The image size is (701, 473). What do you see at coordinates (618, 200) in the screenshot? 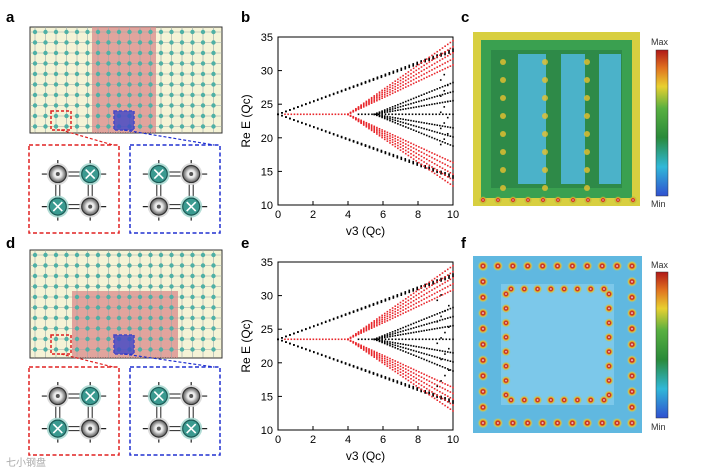
I see `hot-spot` at bounding box center [618, 200].